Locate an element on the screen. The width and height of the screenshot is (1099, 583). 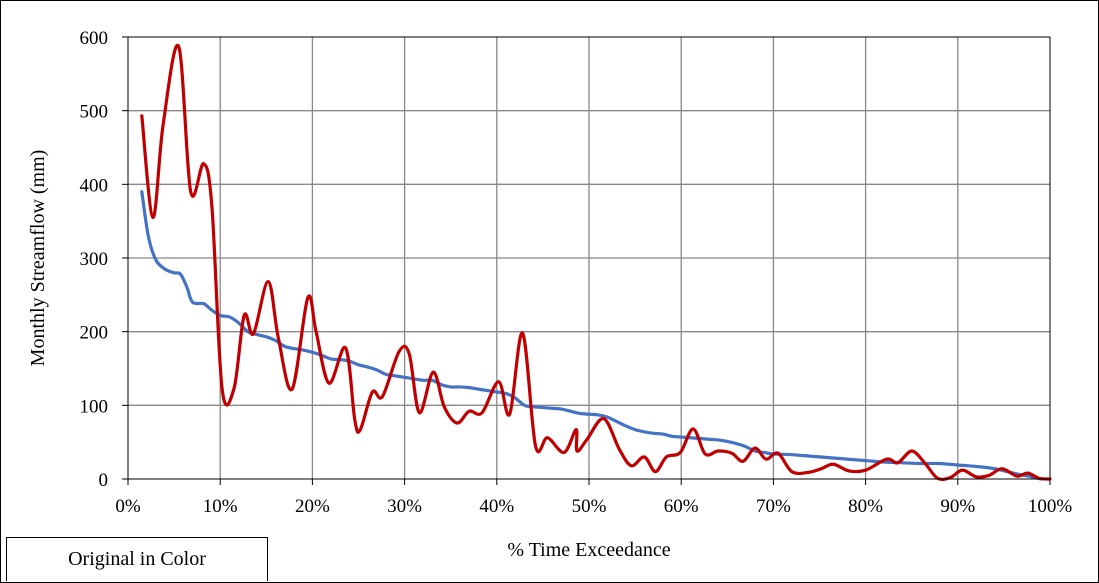
x-tick-label: 30% is located at coordinates (404, 506).